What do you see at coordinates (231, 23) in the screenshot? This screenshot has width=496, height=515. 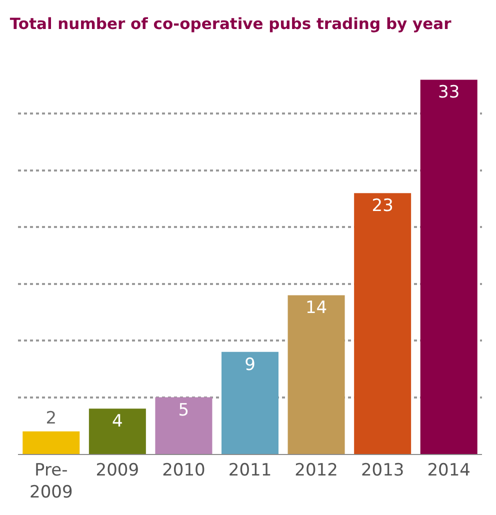 I see `chart-title: Total number of co-operative pubs trading by year` at bounding box center [231, 23].